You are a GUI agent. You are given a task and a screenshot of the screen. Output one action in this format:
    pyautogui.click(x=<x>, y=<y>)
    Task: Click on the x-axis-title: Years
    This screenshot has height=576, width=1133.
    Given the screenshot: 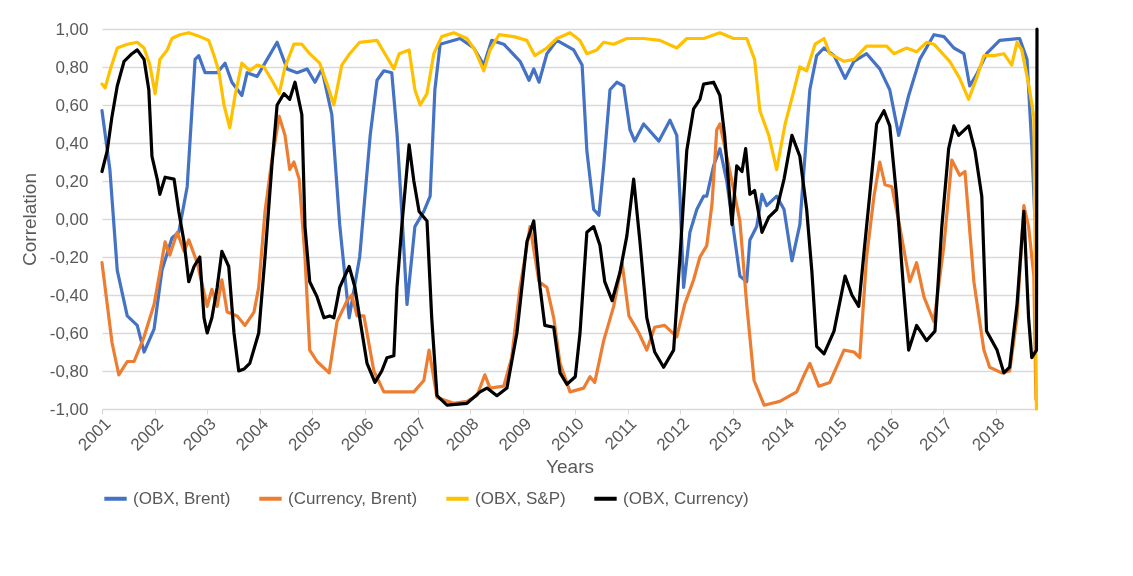 What is the action you would take?
    pyautogui.click(x=570, y=466)
    